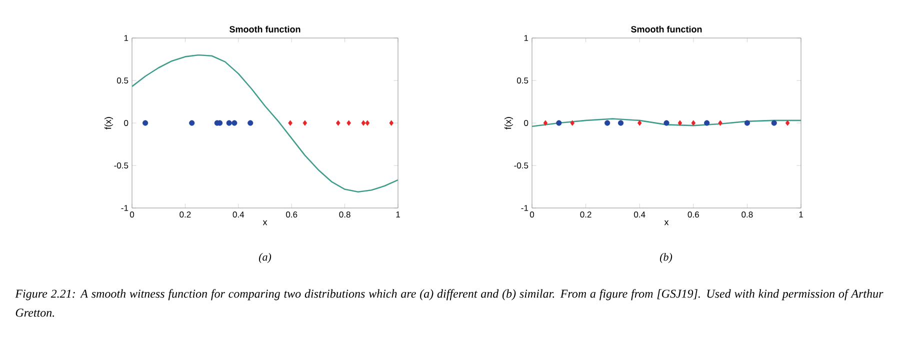 The width and height of the screenshot is (899, 342). What do you see at coordinates (449, 303) in the screenshot?
I see `caption: Figure 2.21: A smooth witness function for comparing two distributions which are (a) different and (b) similar. From a figure from [GSJ19]. Used with kind permission of Arthur Gretton.` at bounding box center [449, 303].